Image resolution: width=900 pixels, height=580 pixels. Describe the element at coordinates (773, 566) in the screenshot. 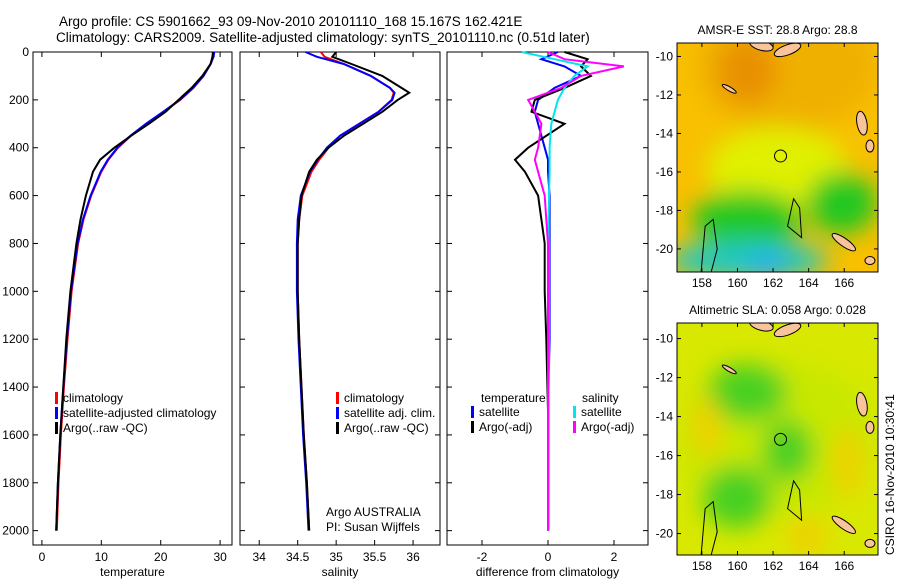

I see `lon-tick-label: 162` at that location.